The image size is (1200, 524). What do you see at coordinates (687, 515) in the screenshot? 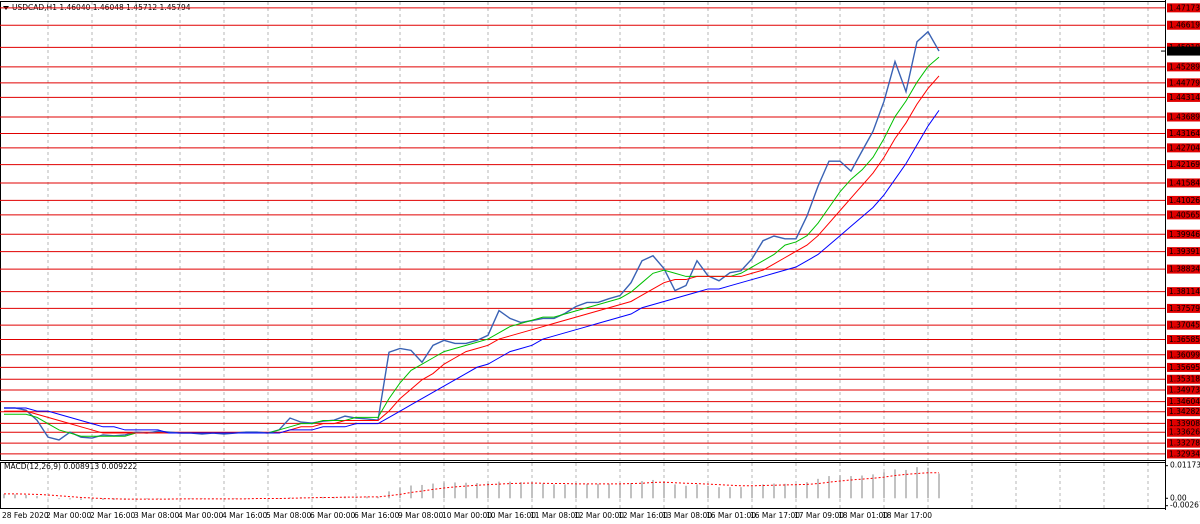
I see `x-tick-label: 13 Mar 08:00` at bounding box center [687, 515].